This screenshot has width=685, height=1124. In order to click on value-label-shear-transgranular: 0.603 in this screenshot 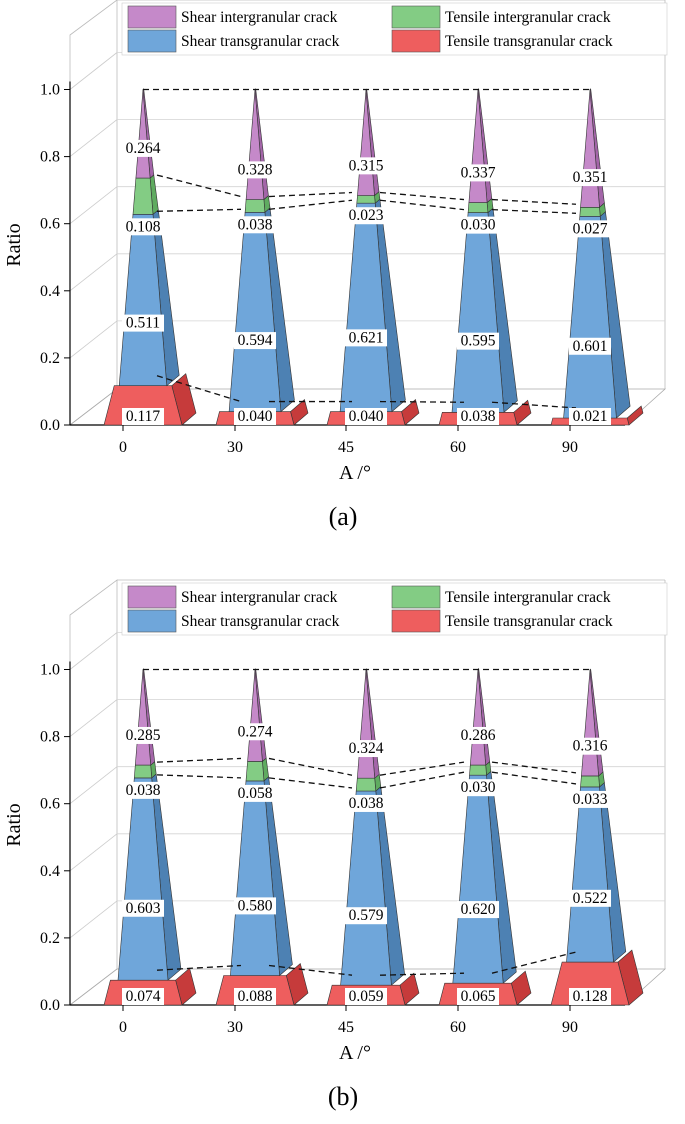, I will do `click(143, 908)`.